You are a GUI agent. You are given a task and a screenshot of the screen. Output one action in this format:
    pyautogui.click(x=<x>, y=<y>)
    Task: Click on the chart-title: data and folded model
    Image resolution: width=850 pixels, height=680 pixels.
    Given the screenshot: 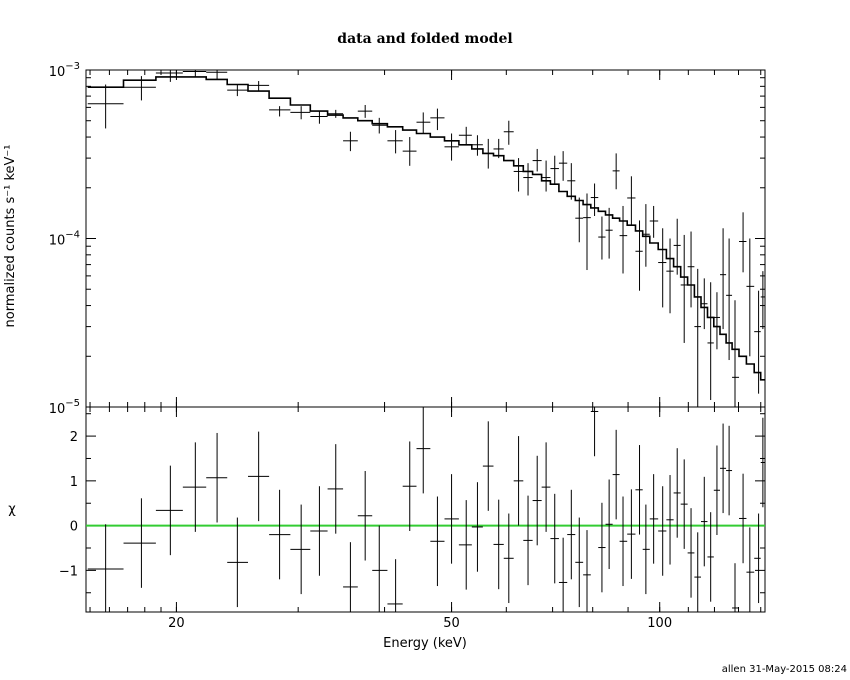 What is the action you would take?
    pyautogui.click(x=424, y=39)
    